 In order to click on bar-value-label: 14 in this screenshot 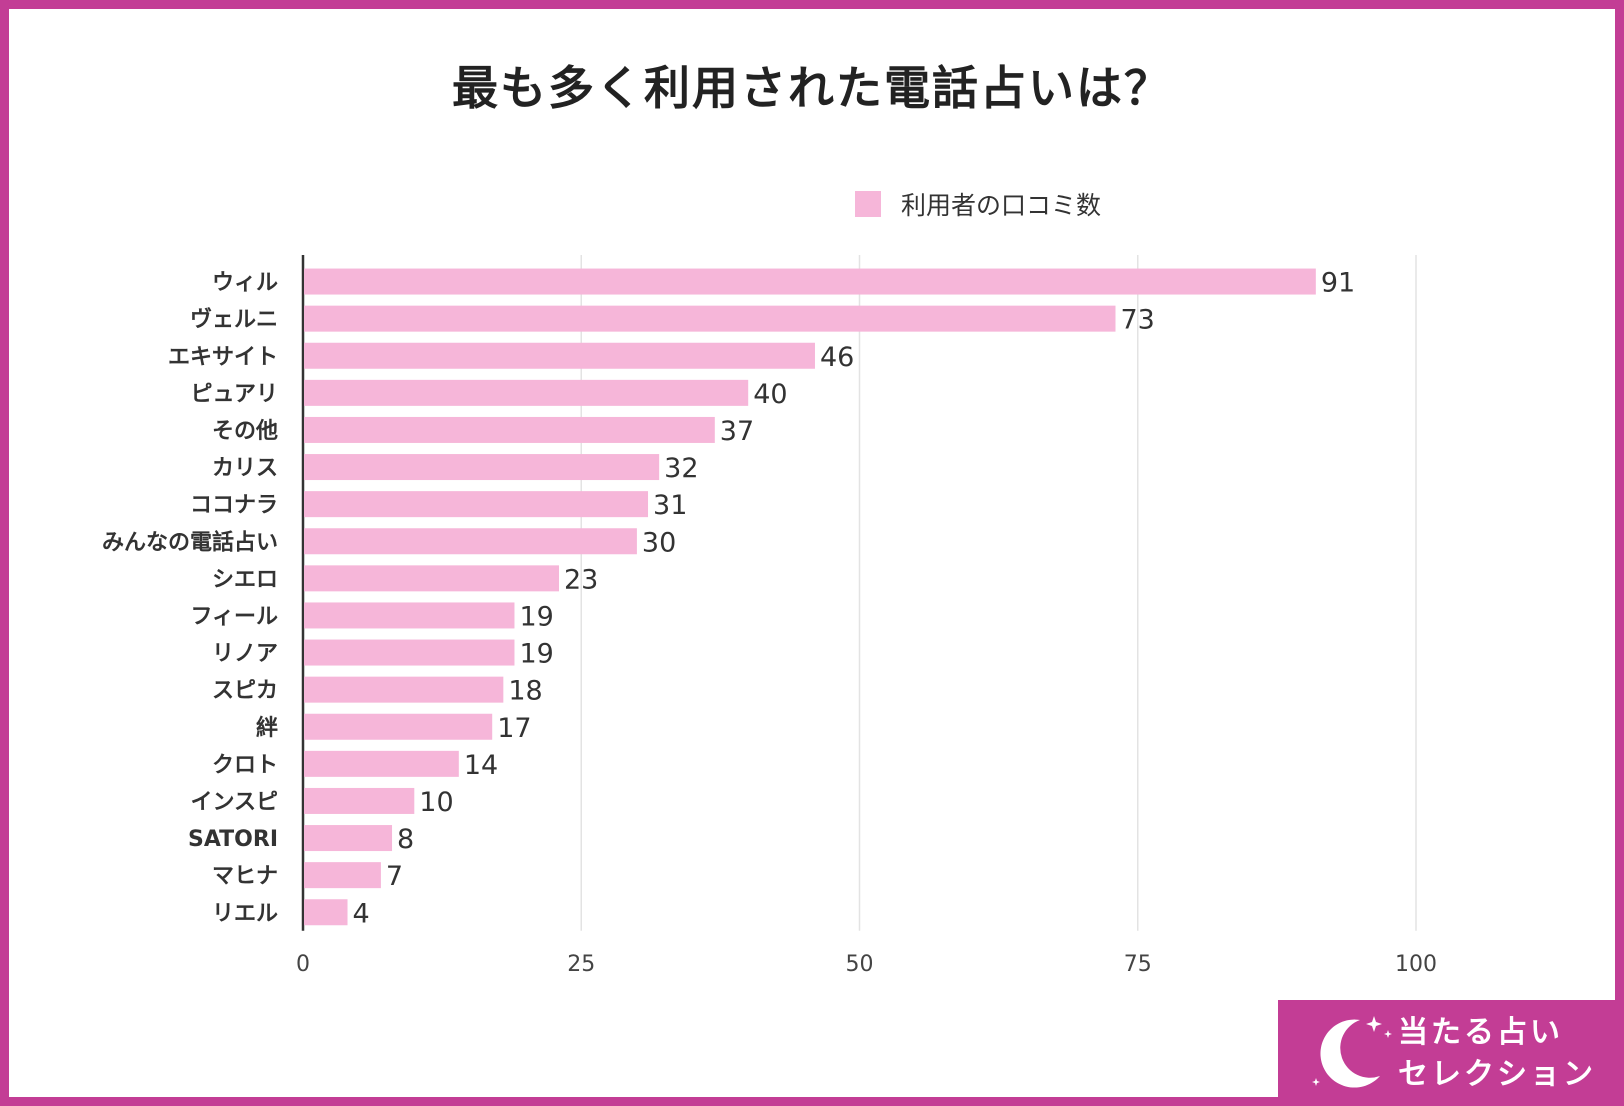, I will do `click(481, 765)`.